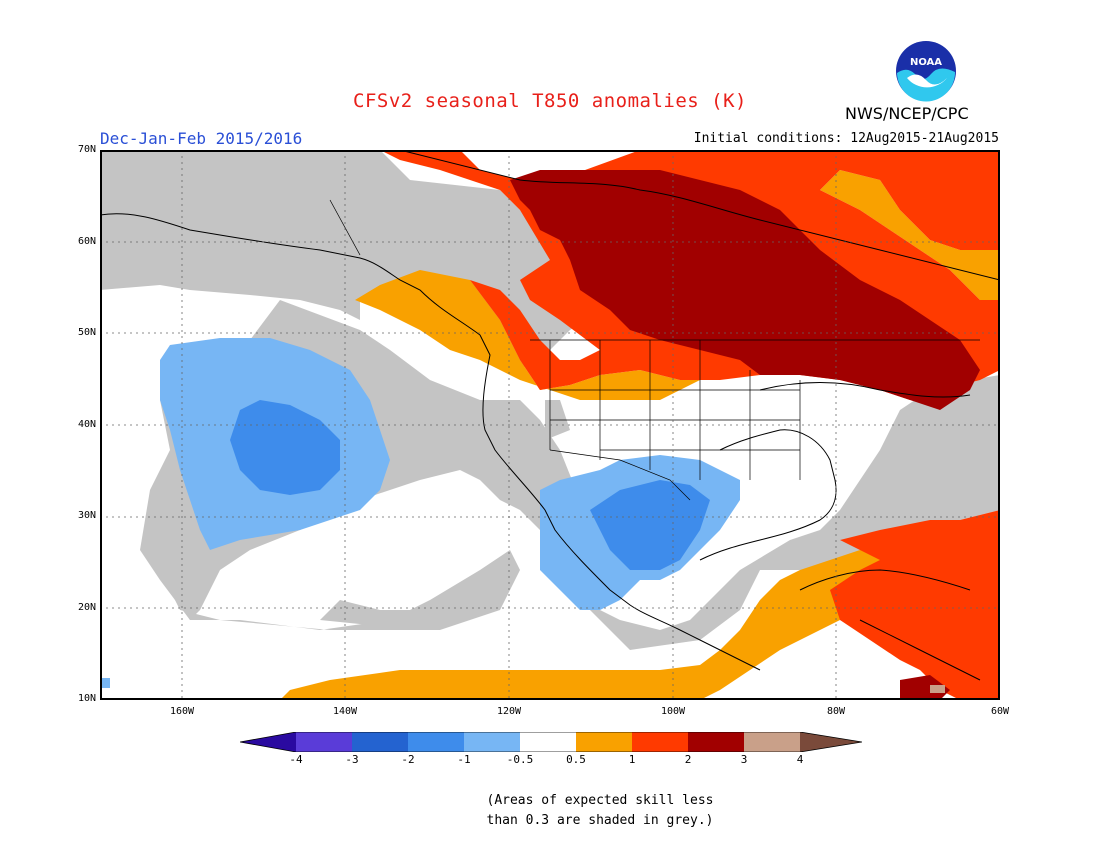 Image resolution: width=1100 pixels, height=850 pixels. Describe the element at coordinates (105, 683) in the screenshot. I see `small-blue-patch` at that location.